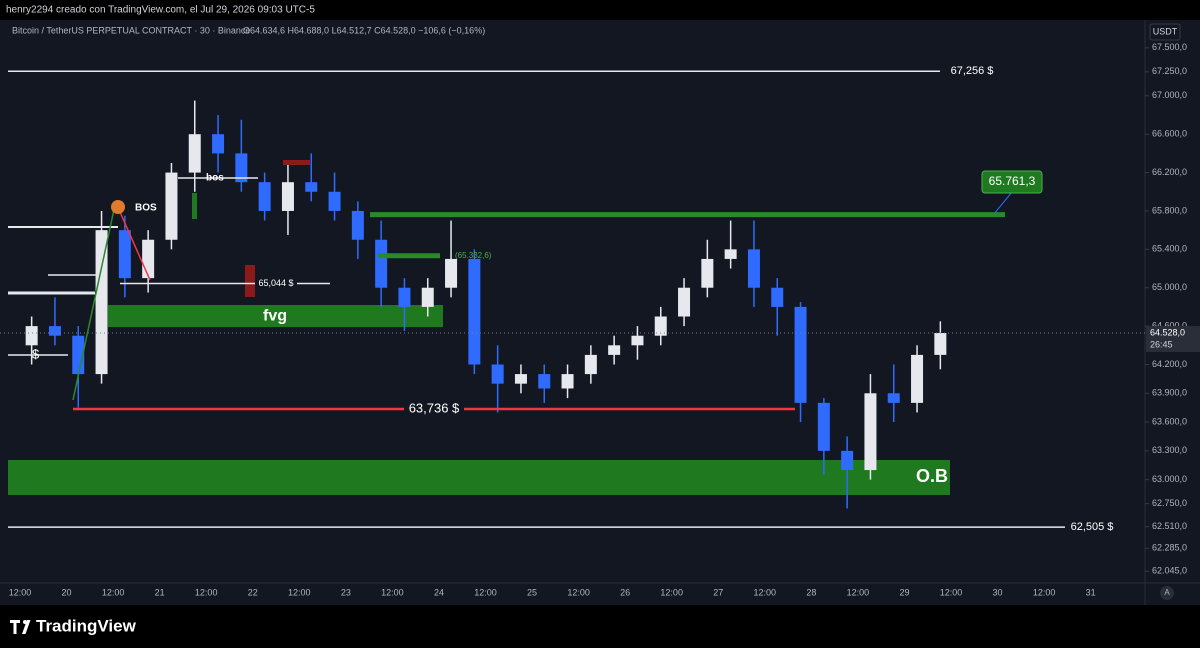 The height and width of the screenshot is (648, 1200). I want to click on y-tick-label: 67.500,0, so click(1169, 47).